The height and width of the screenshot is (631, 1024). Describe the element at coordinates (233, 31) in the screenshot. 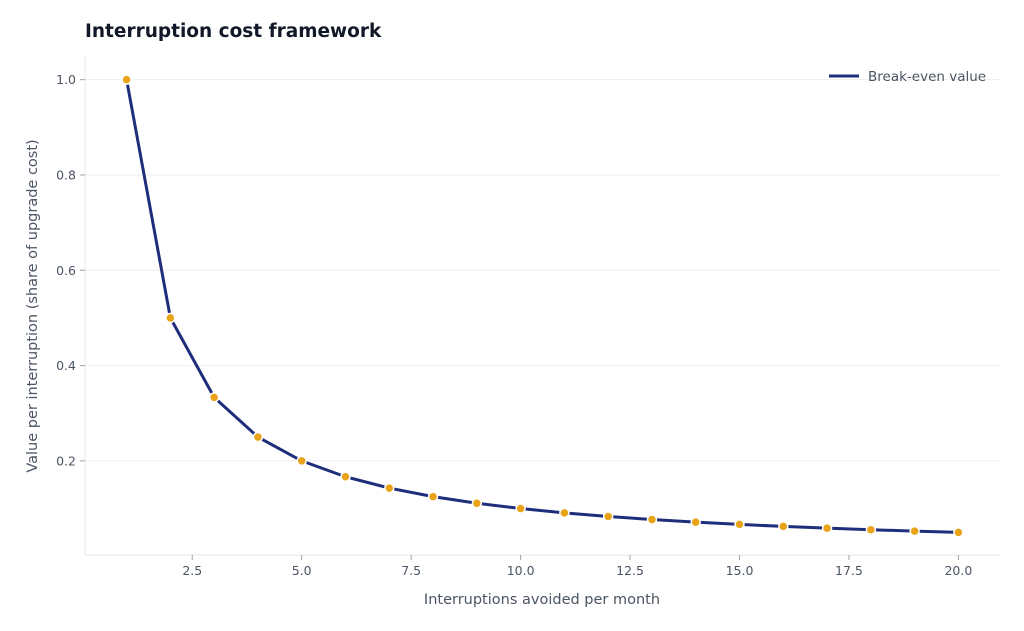

I see `chart-title: Interruption cost framework` at that location.